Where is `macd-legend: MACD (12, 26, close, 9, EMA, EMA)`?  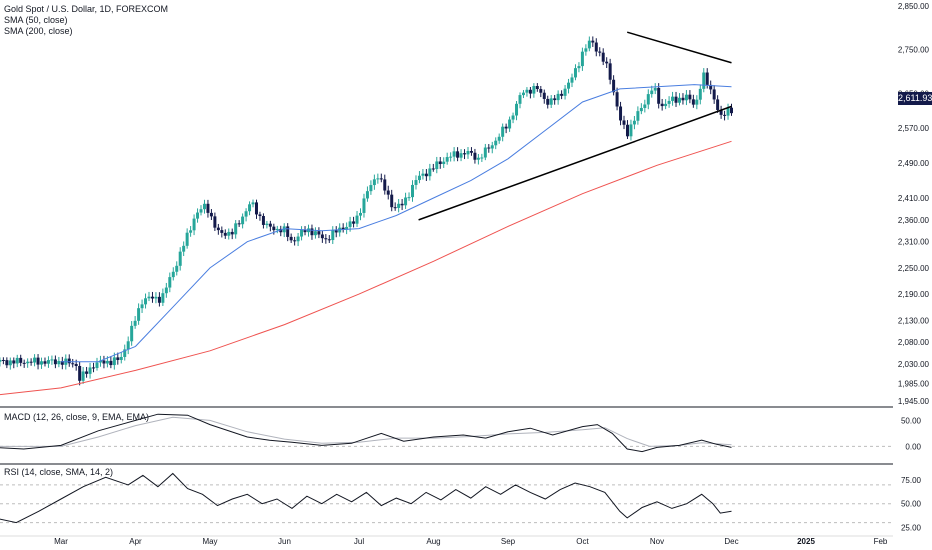 macd-legend: MACD (12, 26, close, 9, EMA, EMA) is located at coordinates (77, 417).